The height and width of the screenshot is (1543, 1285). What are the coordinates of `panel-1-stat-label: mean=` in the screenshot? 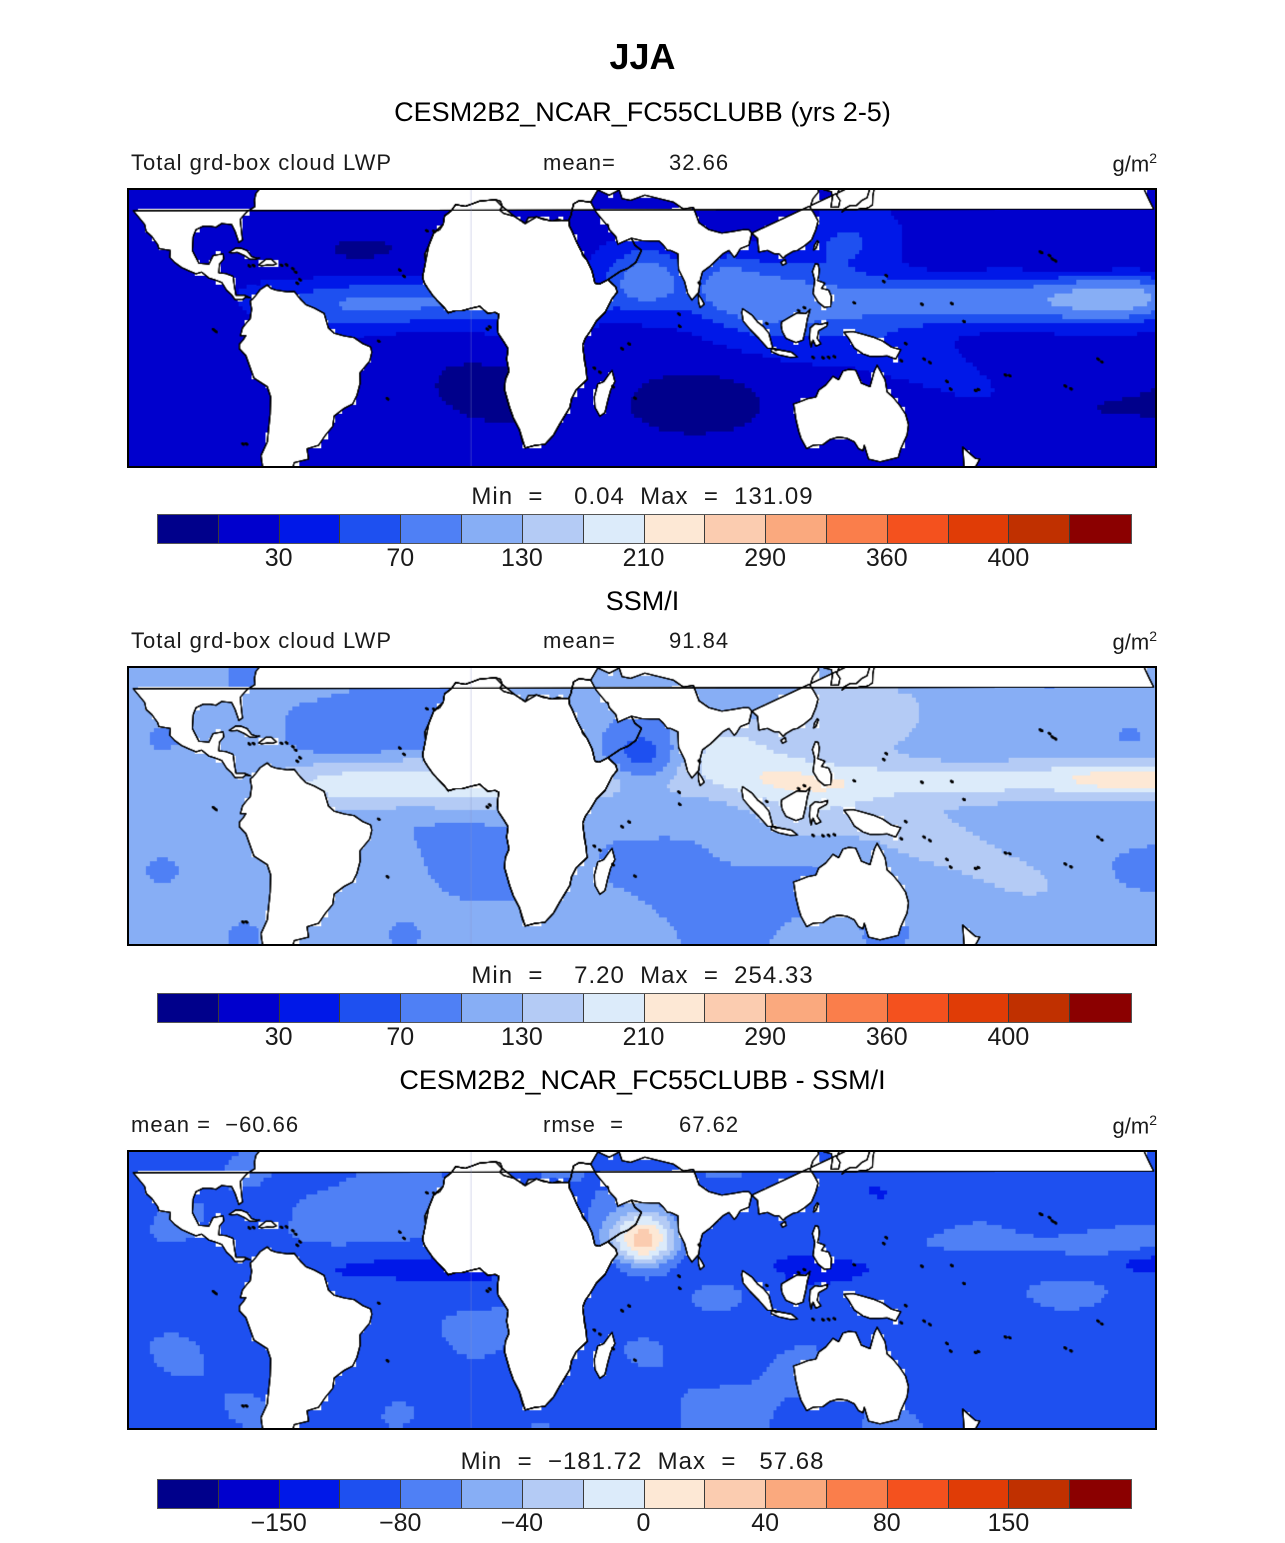 It's located at (579, 162).